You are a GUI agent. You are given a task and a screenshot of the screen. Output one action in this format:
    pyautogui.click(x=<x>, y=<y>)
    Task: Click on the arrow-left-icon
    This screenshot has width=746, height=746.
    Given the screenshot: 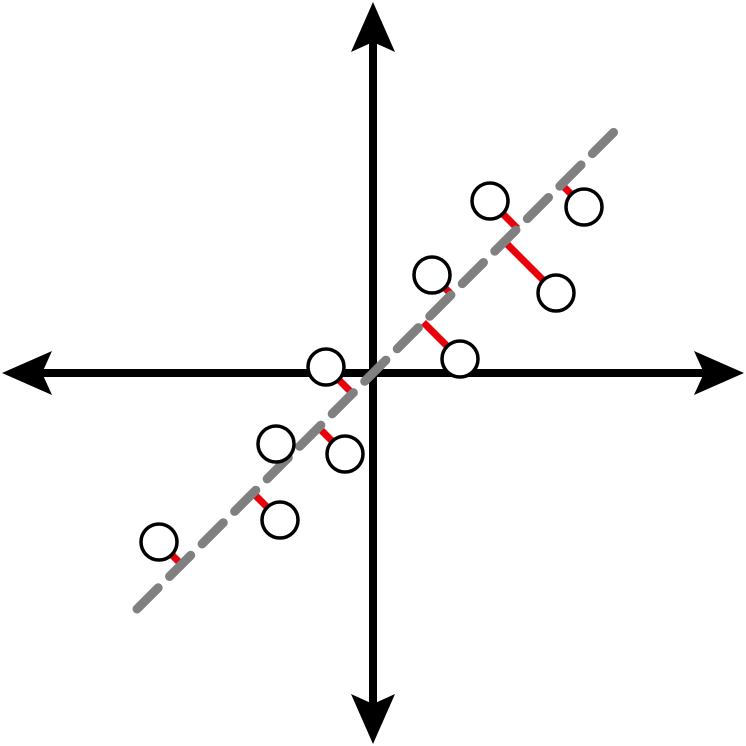 What is the action you would take?
    pyautogui.click(x=27, y=373)
    